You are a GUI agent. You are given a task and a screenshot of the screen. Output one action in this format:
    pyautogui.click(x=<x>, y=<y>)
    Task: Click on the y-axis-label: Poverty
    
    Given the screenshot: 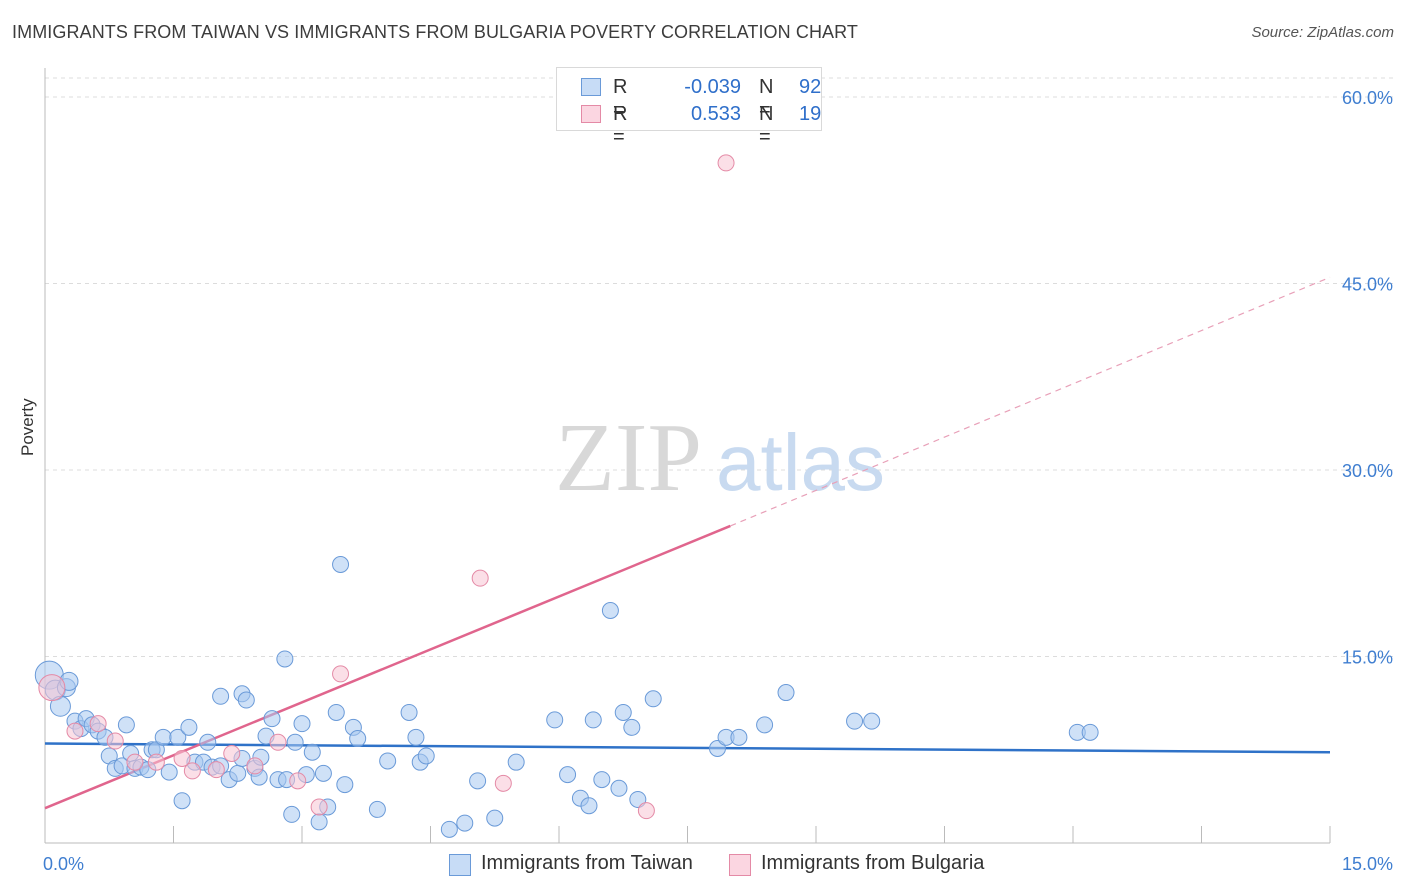 What is the action you would take?
    pyautogui.click(x=27, y=427)
    